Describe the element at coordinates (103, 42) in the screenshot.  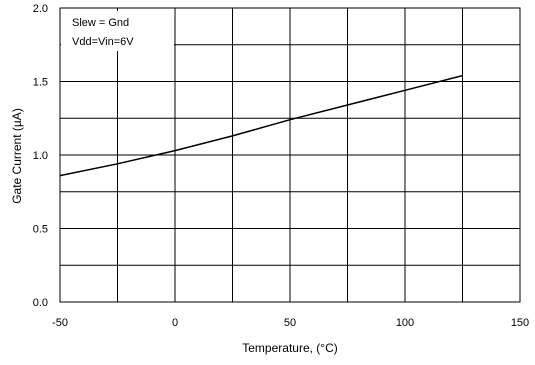
I see `annotation-vdd: Vdd=Vin=6V` at that location.